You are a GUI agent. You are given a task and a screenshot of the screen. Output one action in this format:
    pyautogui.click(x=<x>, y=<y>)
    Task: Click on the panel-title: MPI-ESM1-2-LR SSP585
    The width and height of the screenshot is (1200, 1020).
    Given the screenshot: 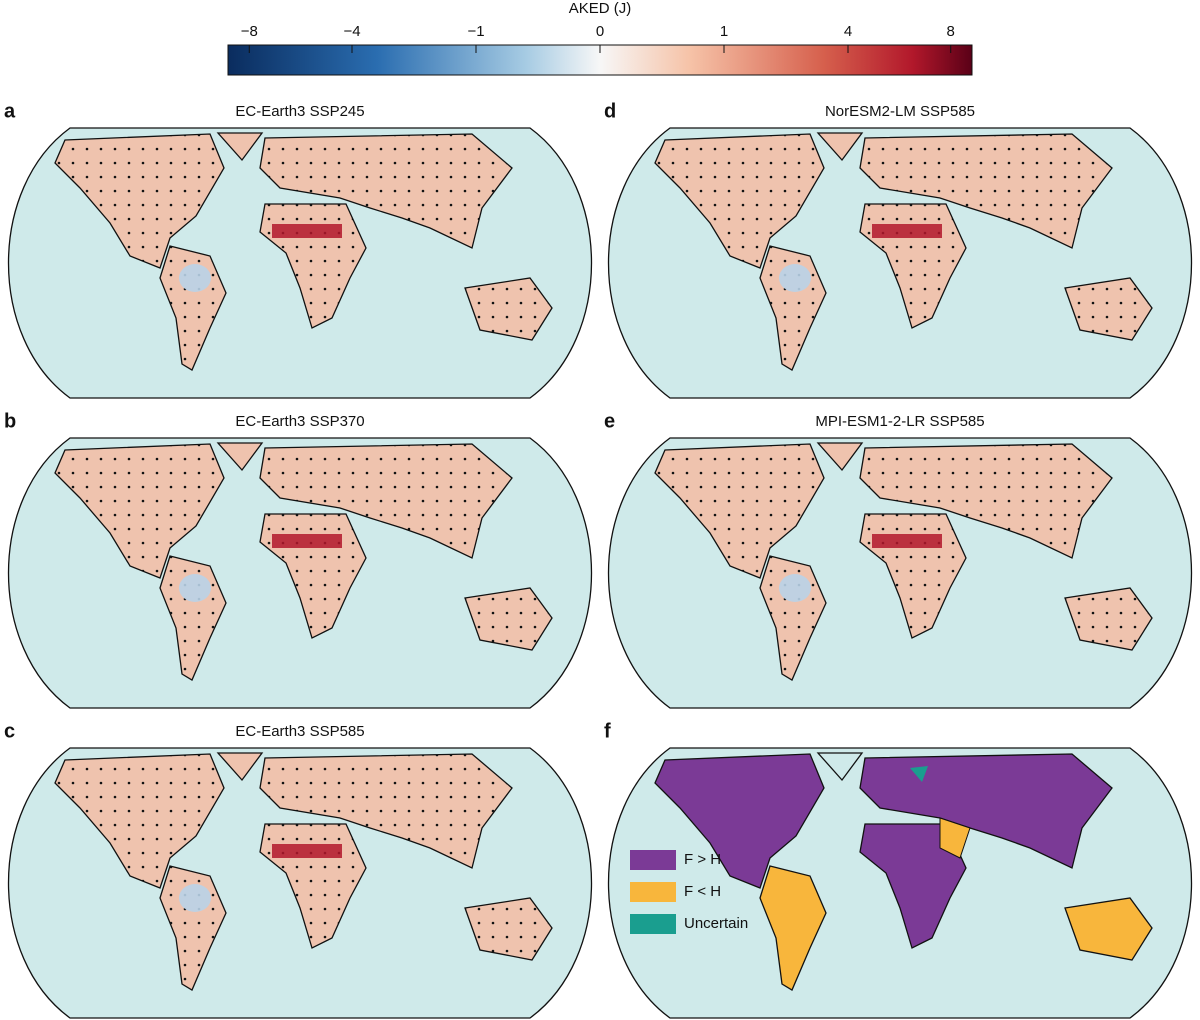 What is the action you would take?
    pyautogui.click(x=899, y=421)
    